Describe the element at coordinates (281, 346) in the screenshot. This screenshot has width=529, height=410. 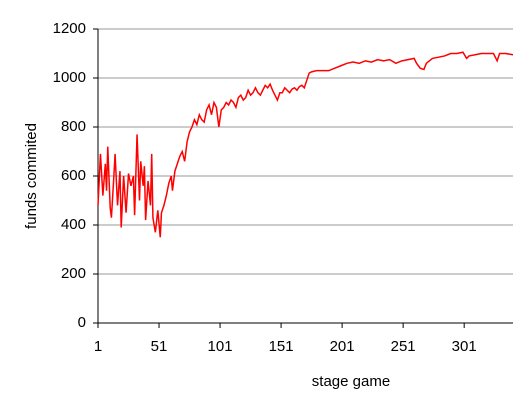
I see `x-tick-label: 151` at that location.